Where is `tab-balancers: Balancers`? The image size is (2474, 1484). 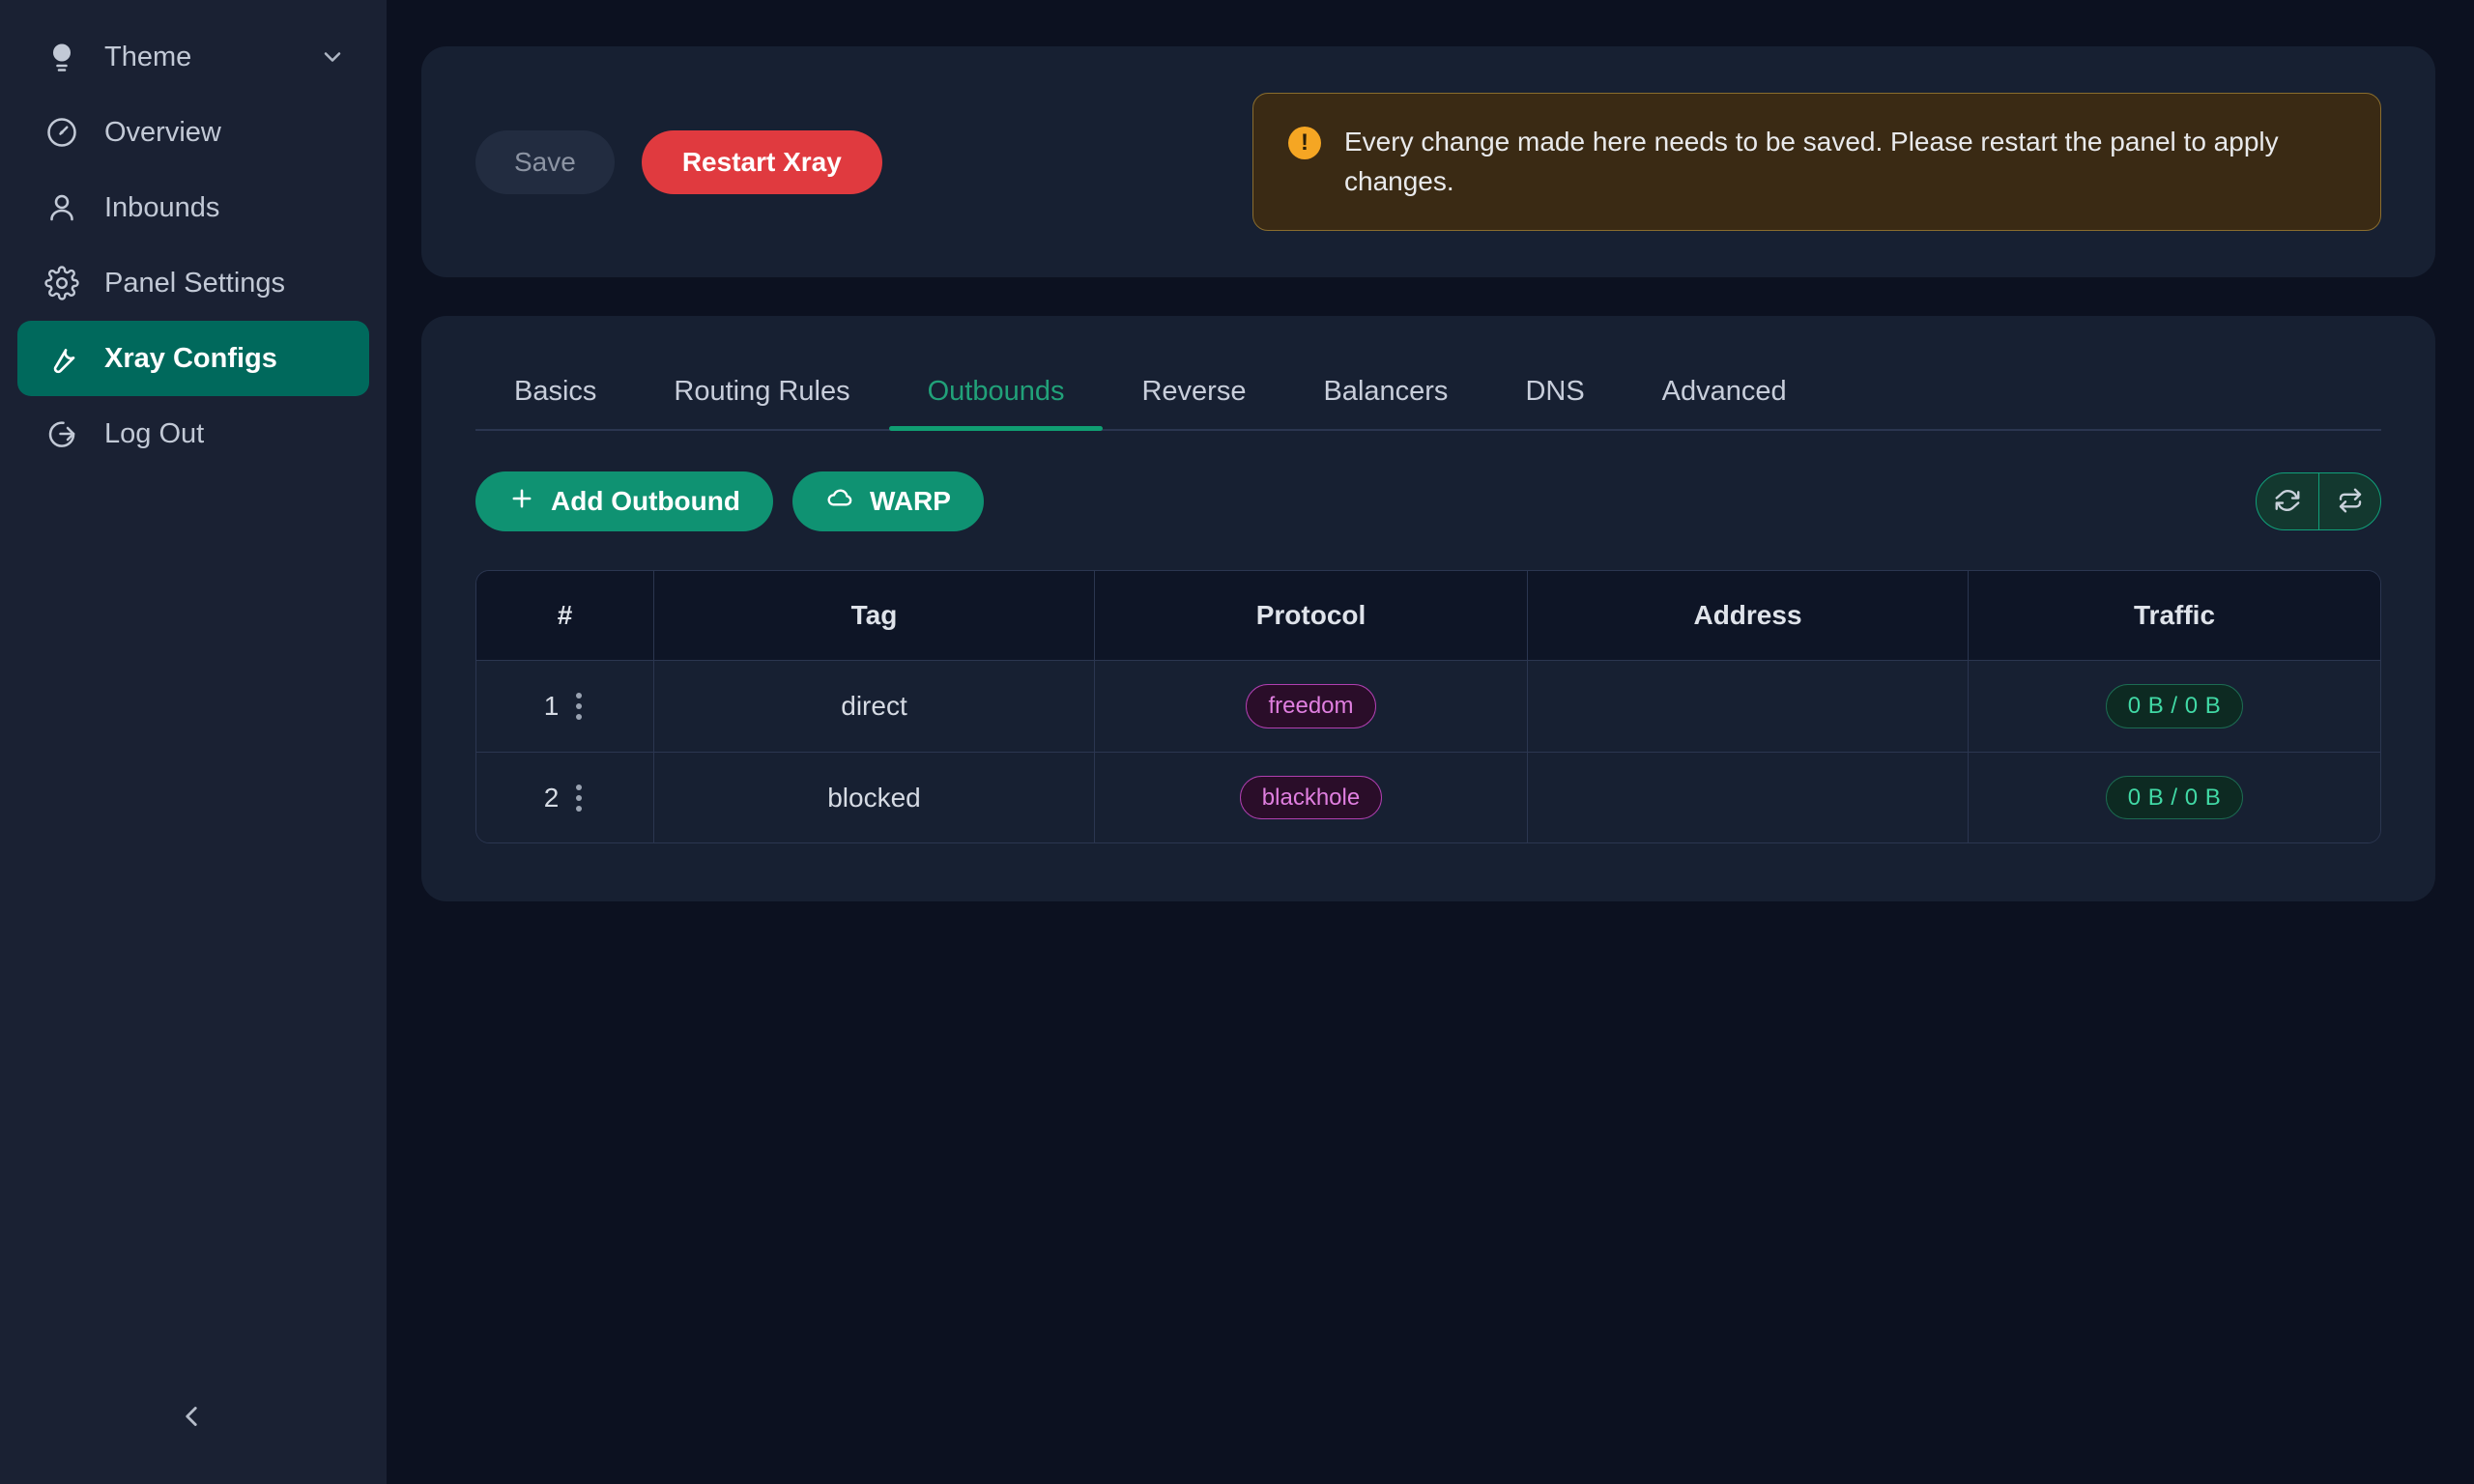 tab-balancers: Balancers is located at coordinates (1386, 392).